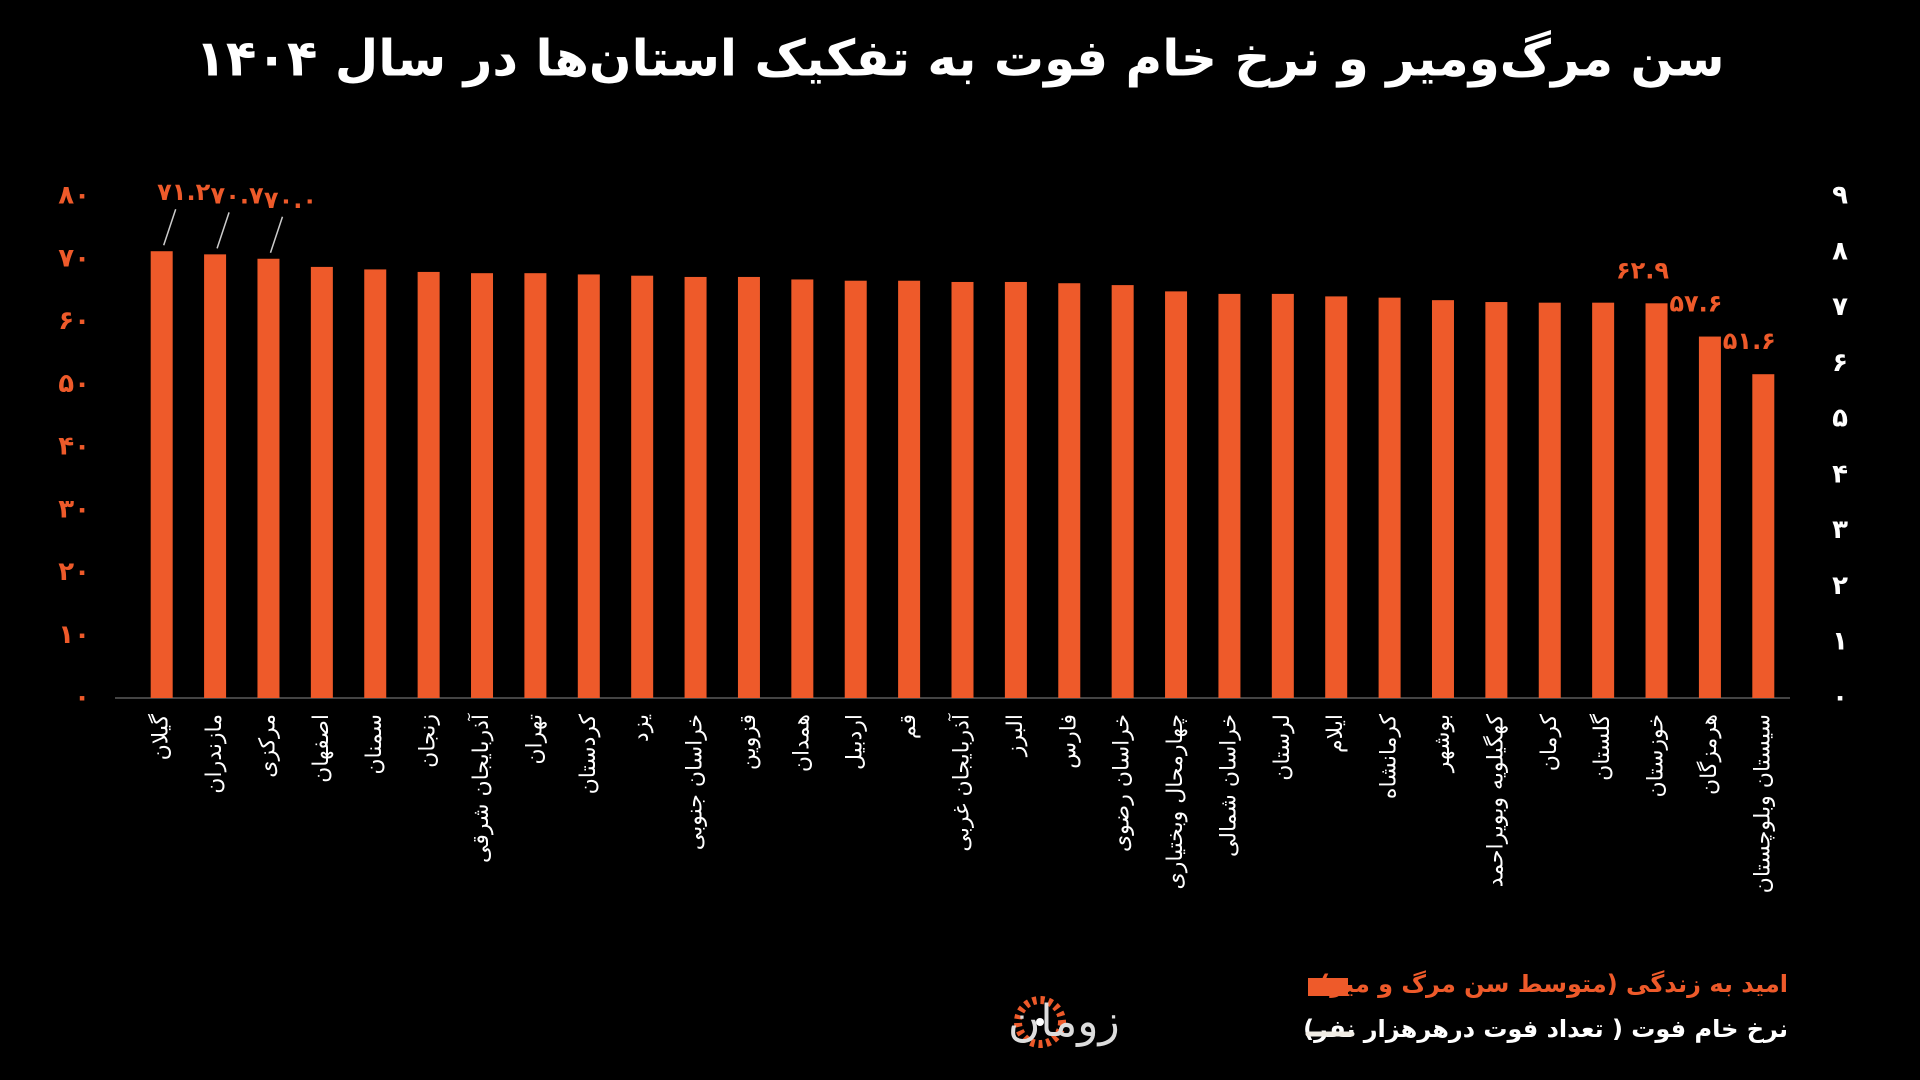 This screenshot has height=1080, width=1920. Describe the element at coordinates (1840, 307) in the screenshot. I see `y2-tick-label: ۷` at that location.